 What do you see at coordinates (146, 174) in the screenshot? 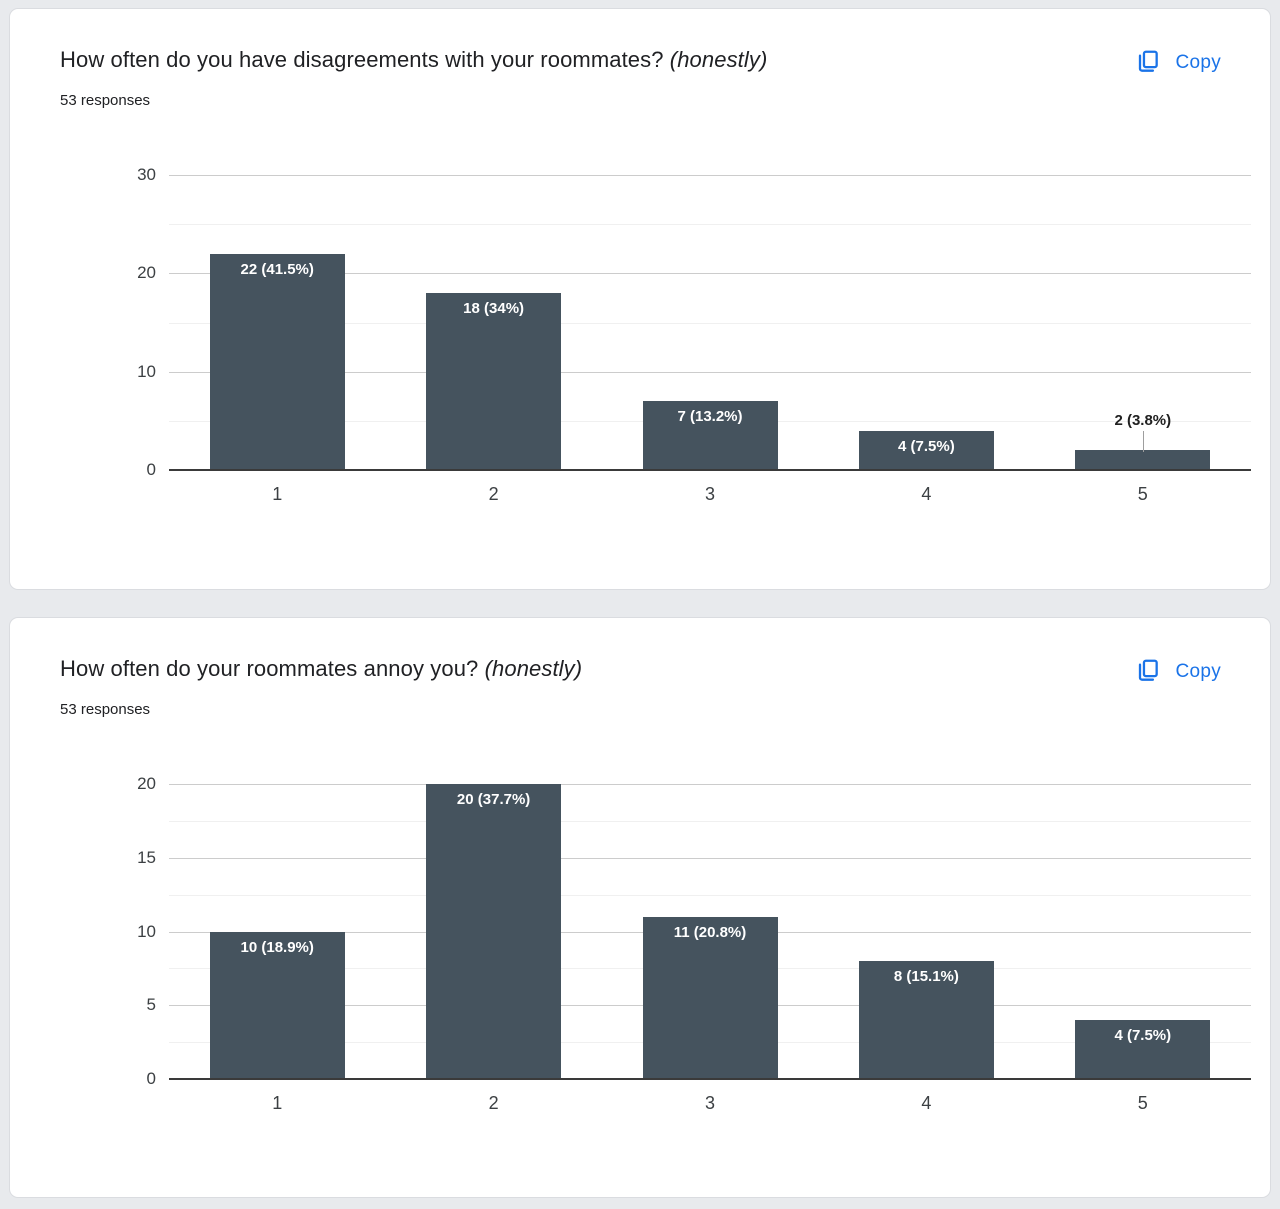
I see `y-tick-label: 30` at bounding box center [146, 174].